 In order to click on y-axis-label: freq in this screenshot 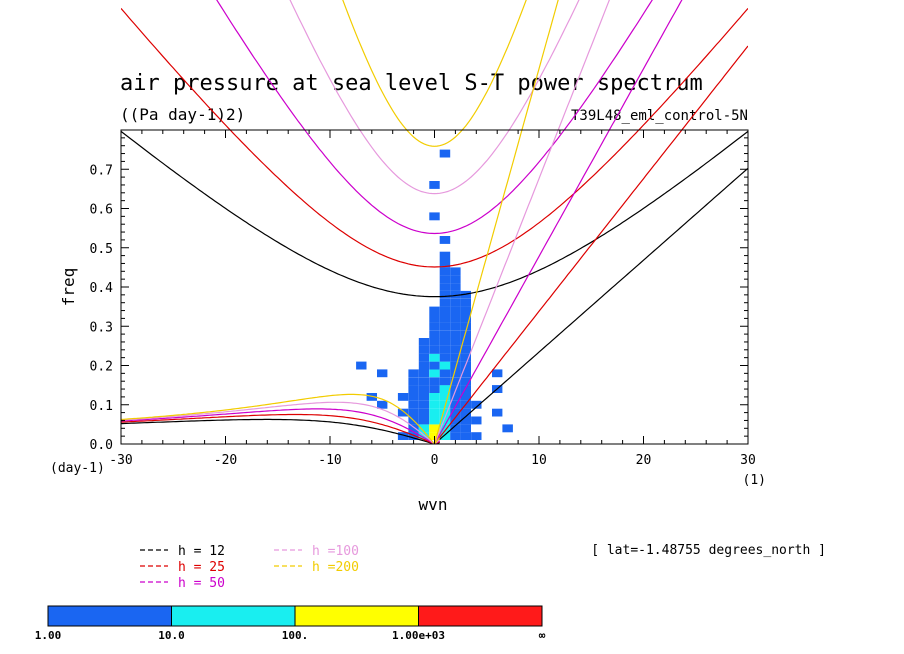, I will do `click(68, 287)`.